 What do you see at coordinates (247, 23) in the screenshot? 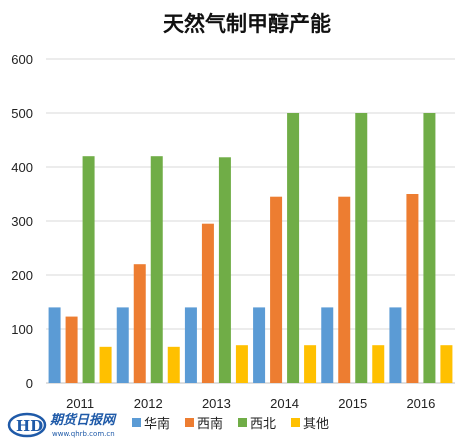
I see `chart-title: 天然气制甲醇产能` at bounding box center [247, 23].